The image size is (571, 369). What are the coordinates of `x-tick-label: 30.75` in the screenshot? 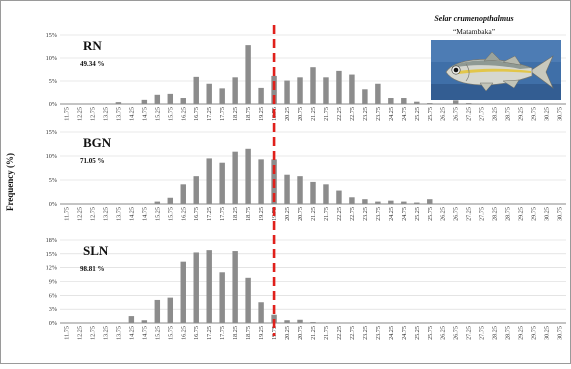 It's located at (560, 214).